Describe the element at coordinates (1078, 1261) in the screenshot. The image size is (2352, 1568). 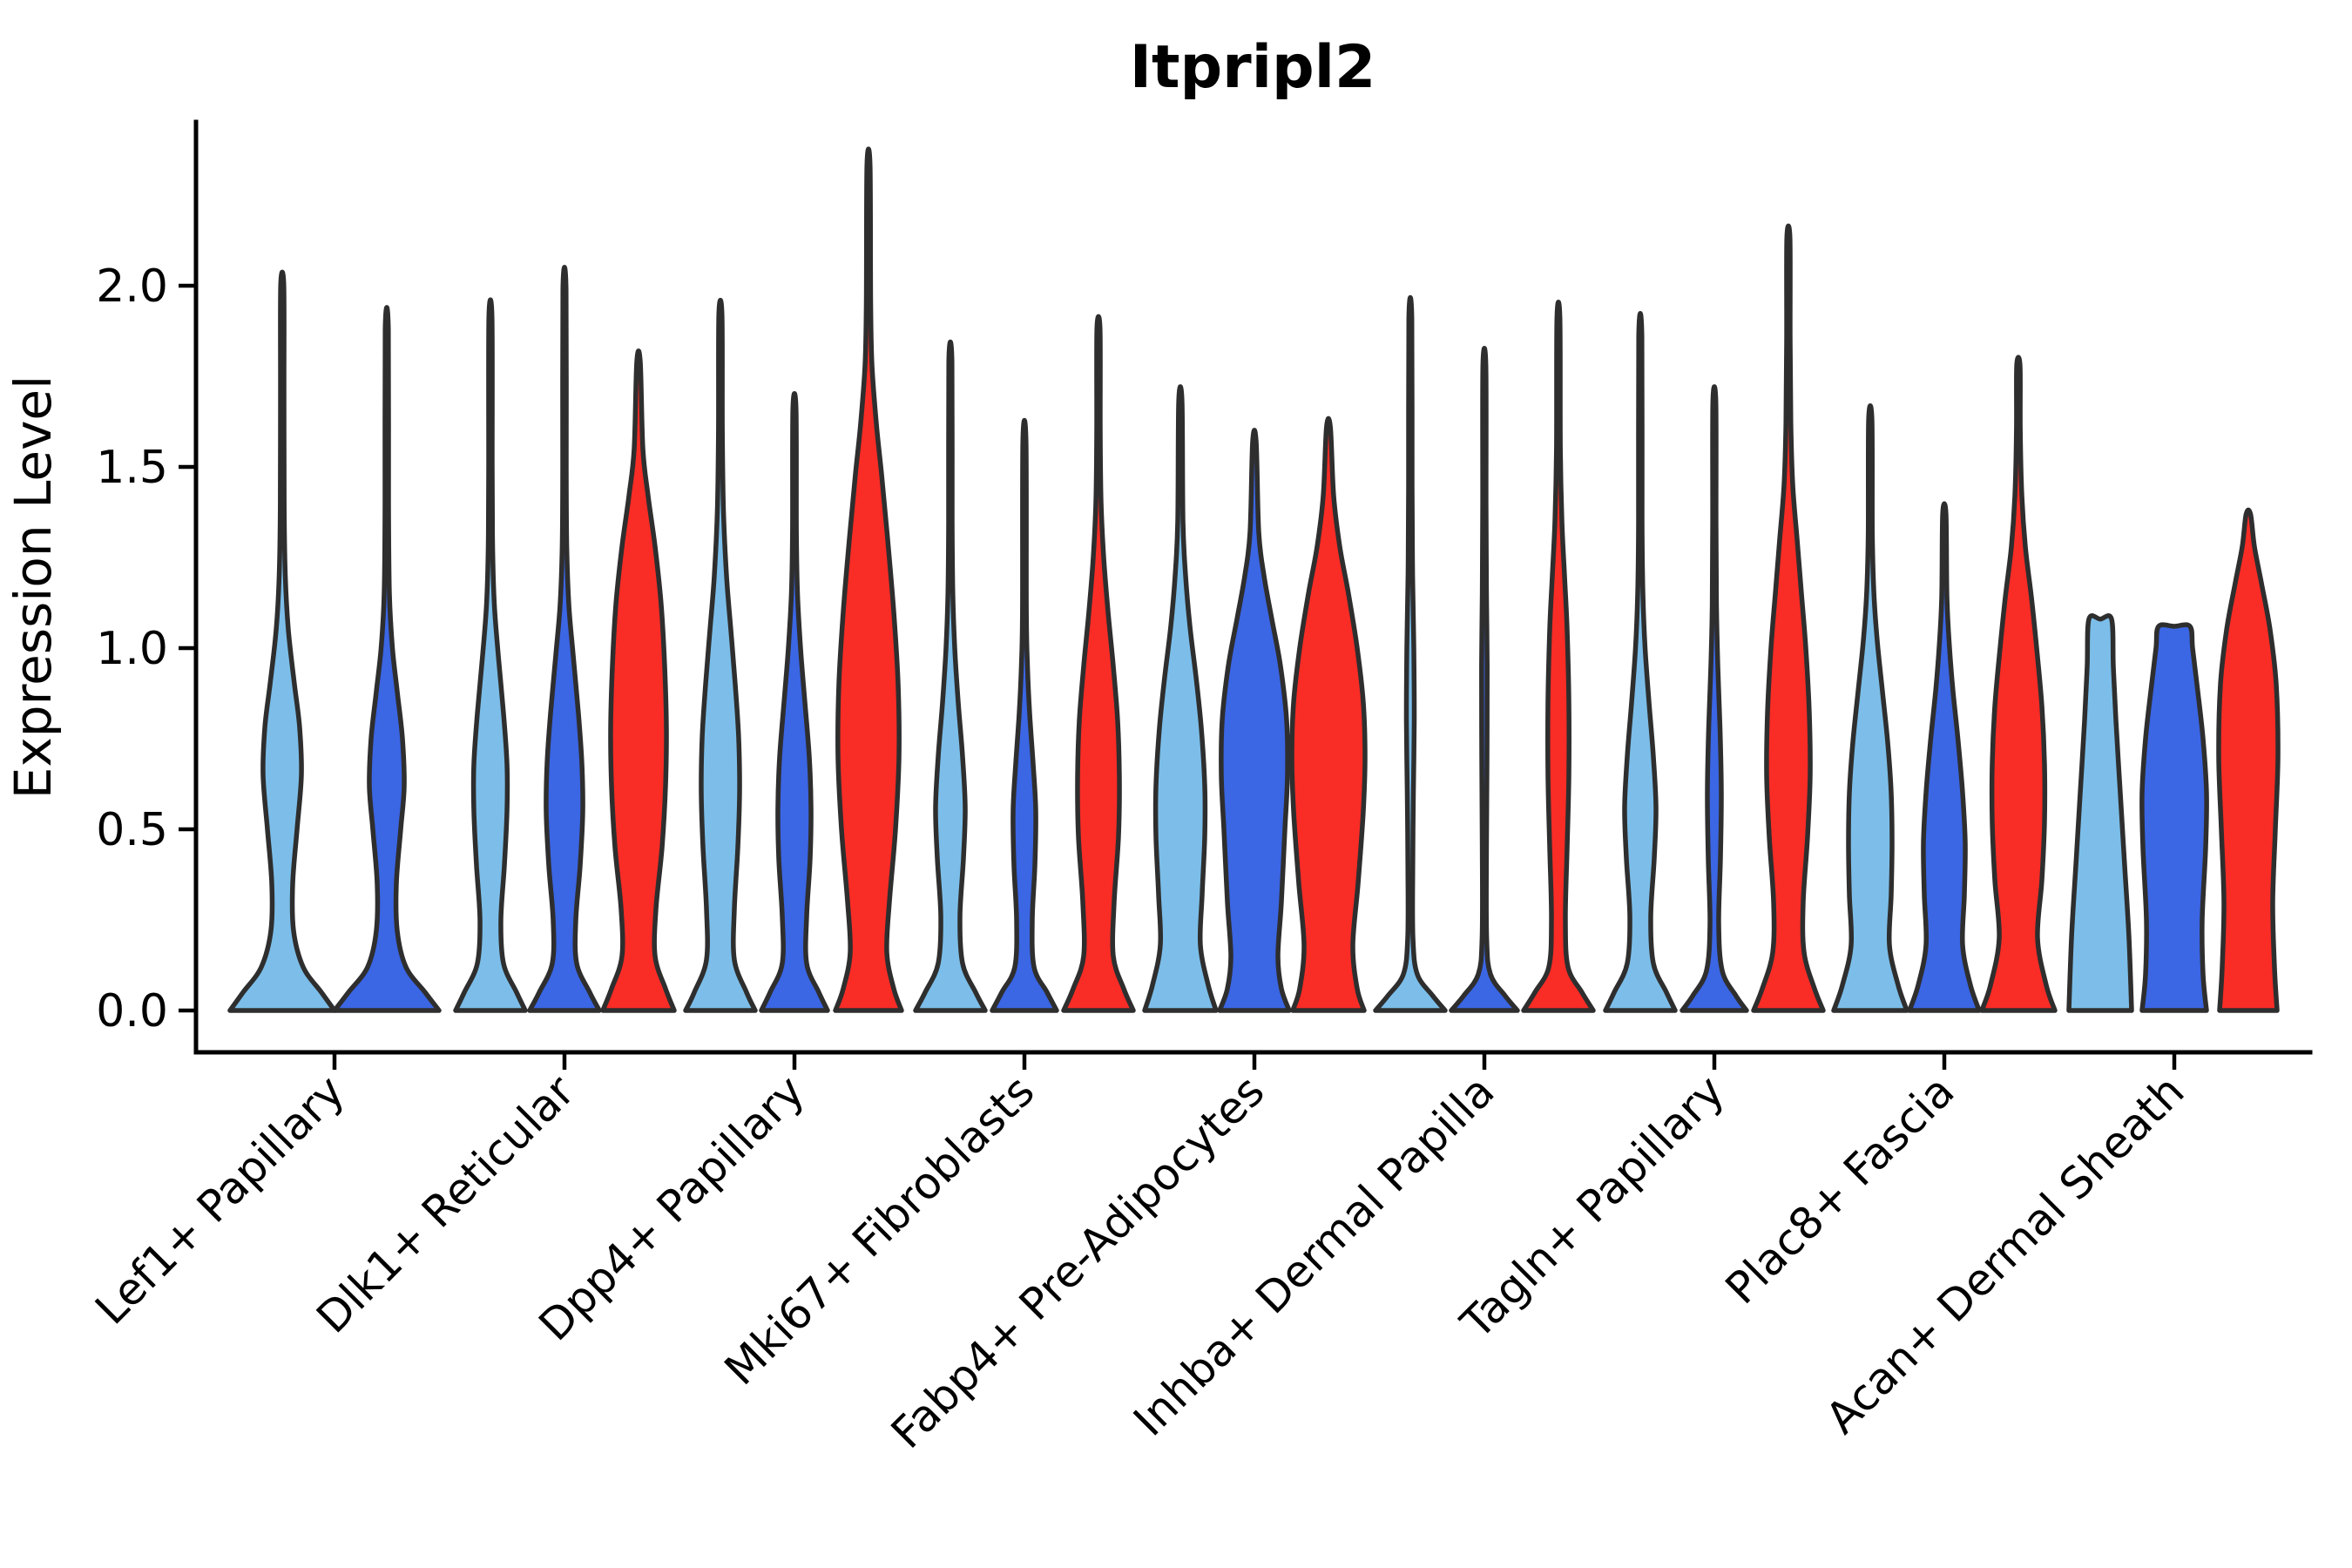
I see `x-tick-label-fabp4-pre-adipocytes: Fabp4+ Pre-Adipocytes` at that location.